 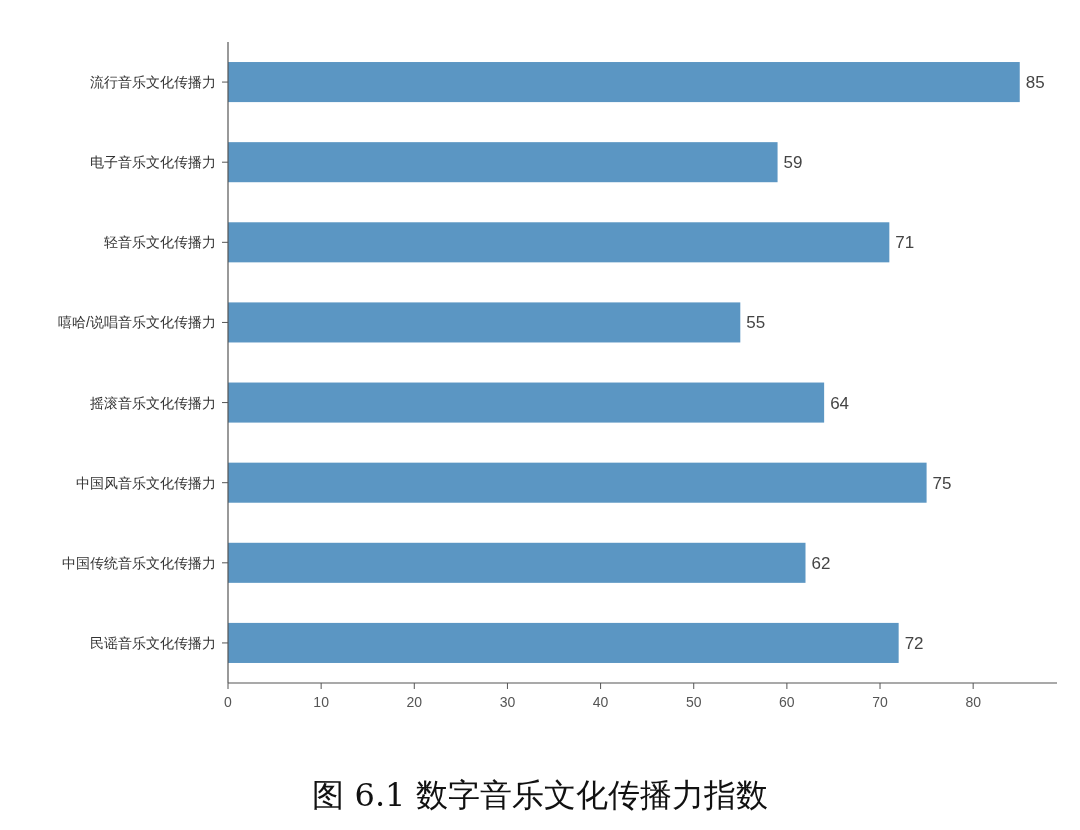 I want to click on y-tick-label: 中国传统音乐文化传播力, so click(x=139, y=562).